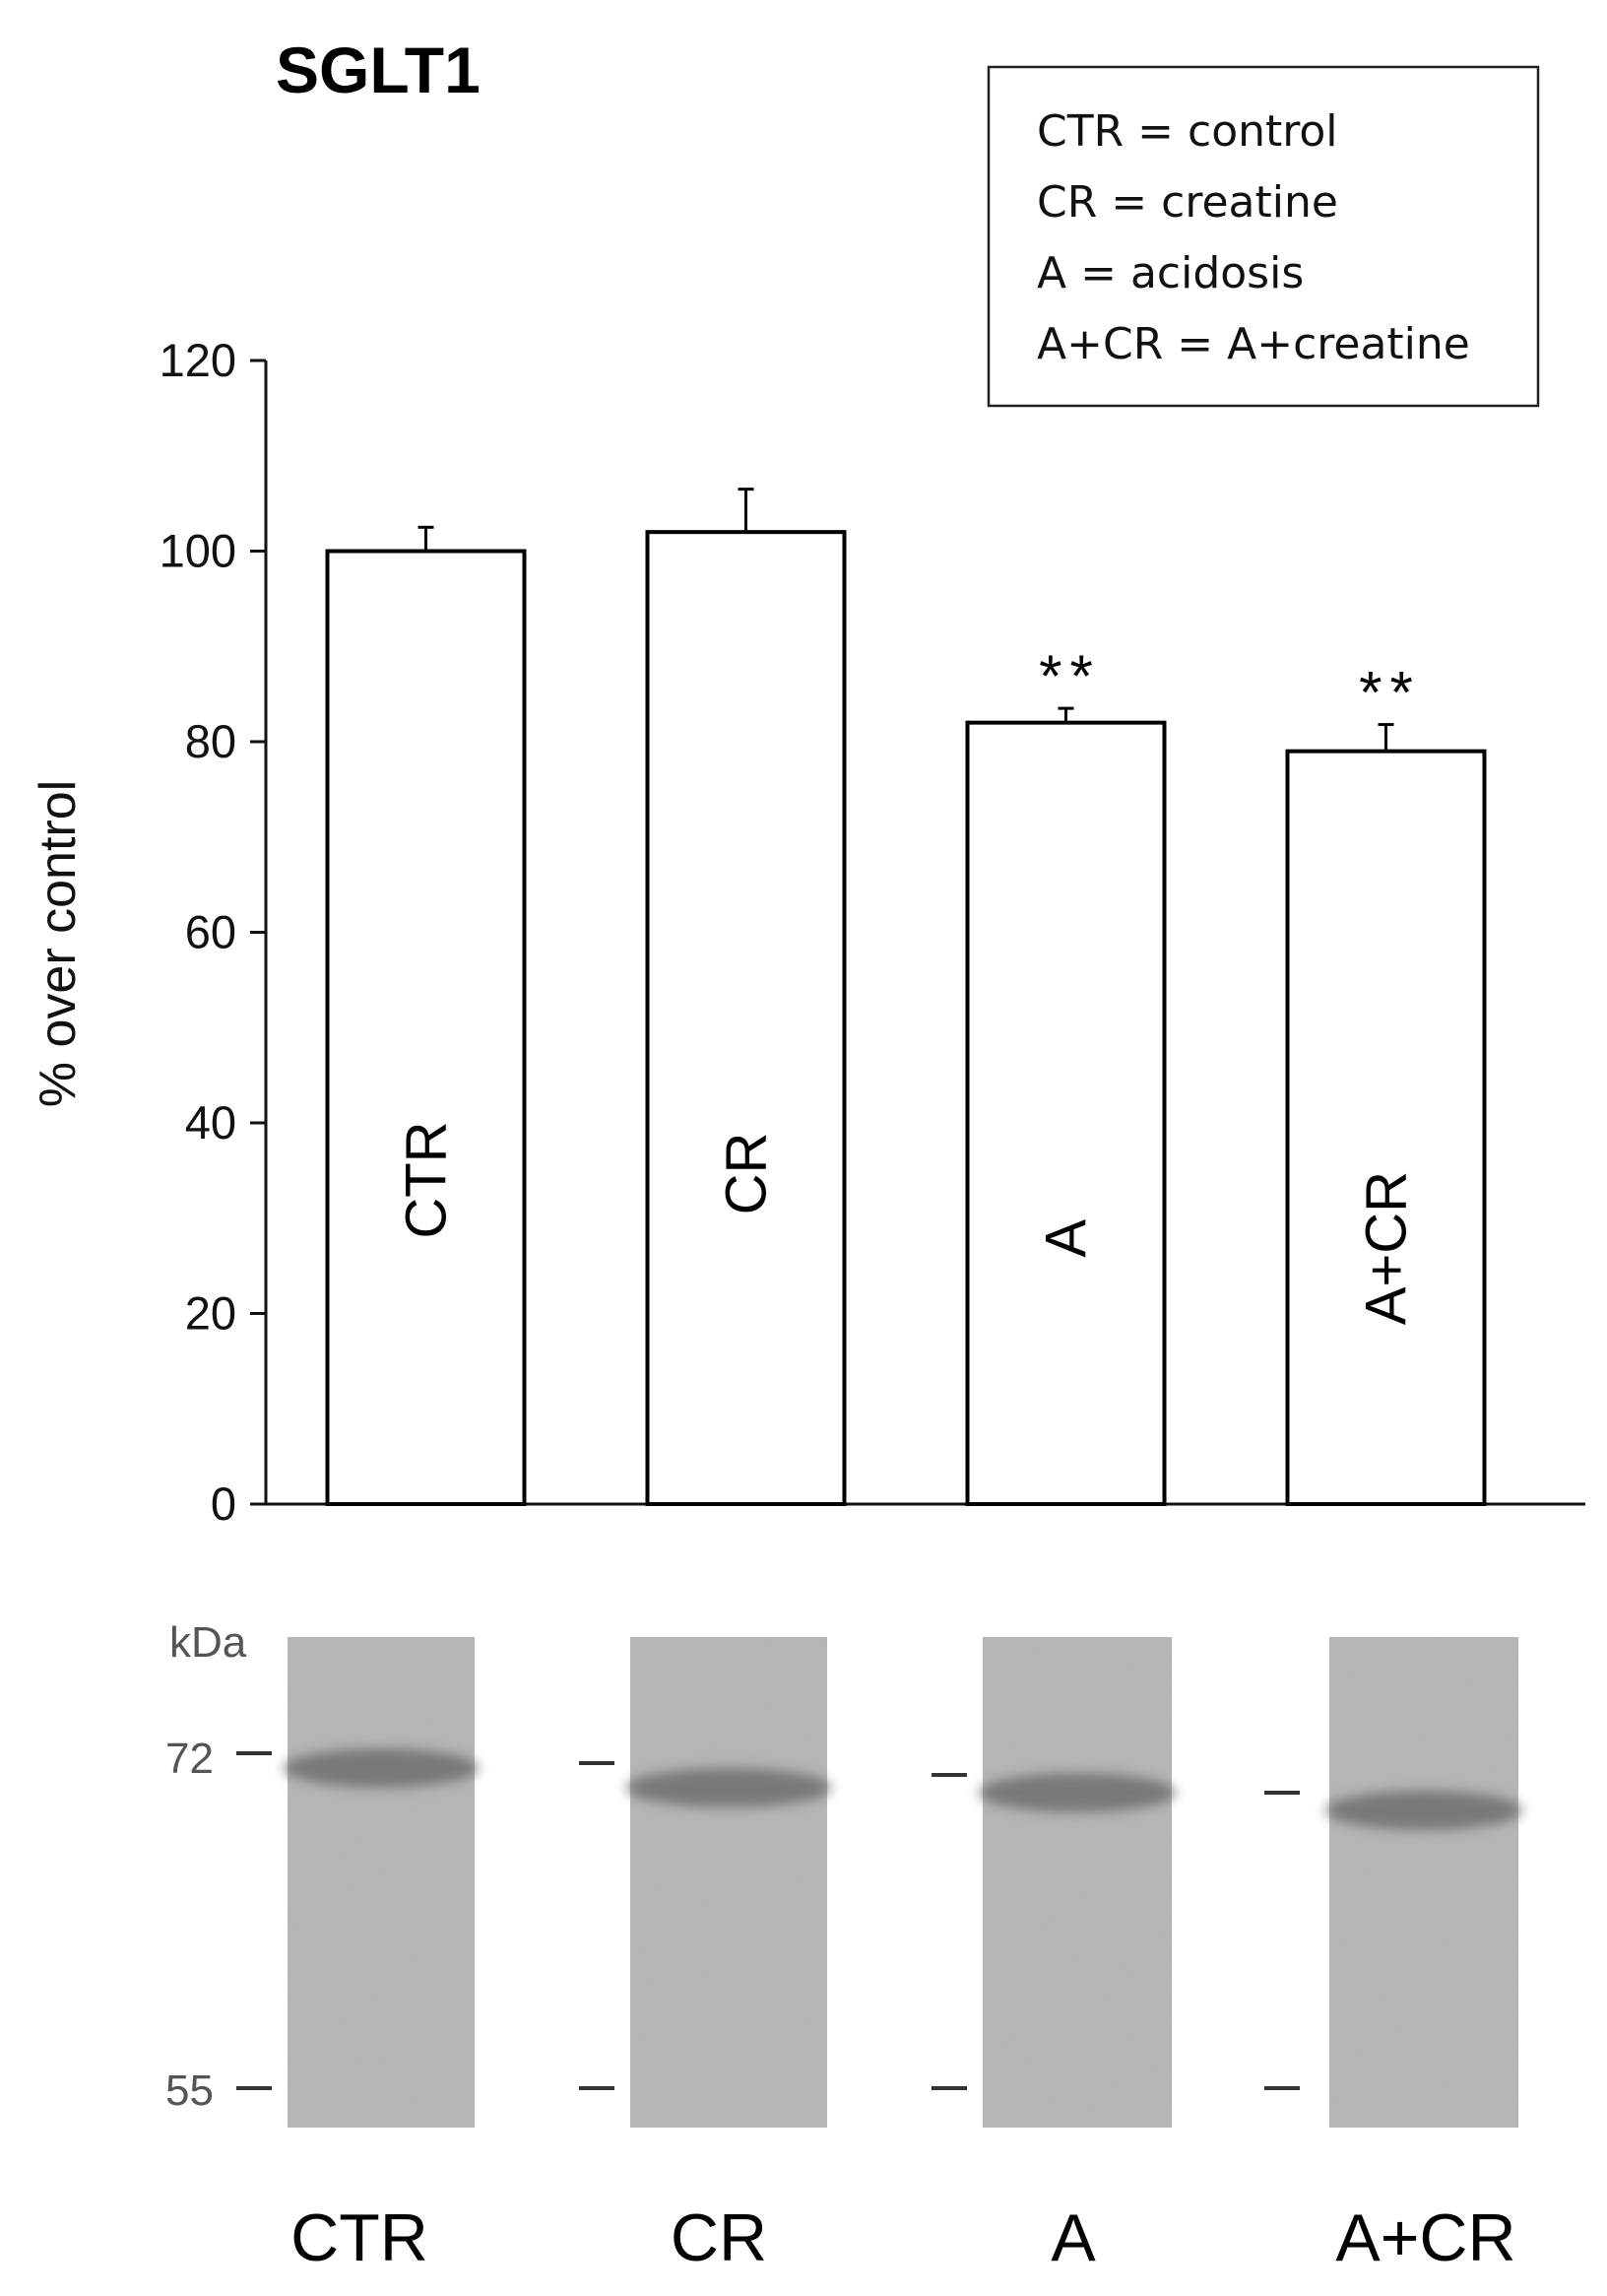 Image resolution: width=1607 pixels, height=2296 pixels. What do you see at coordinates (1425, 2237) in the screenshot?
I see `lane-label-acr: A+CR` at bounding box center [1425, 2237].